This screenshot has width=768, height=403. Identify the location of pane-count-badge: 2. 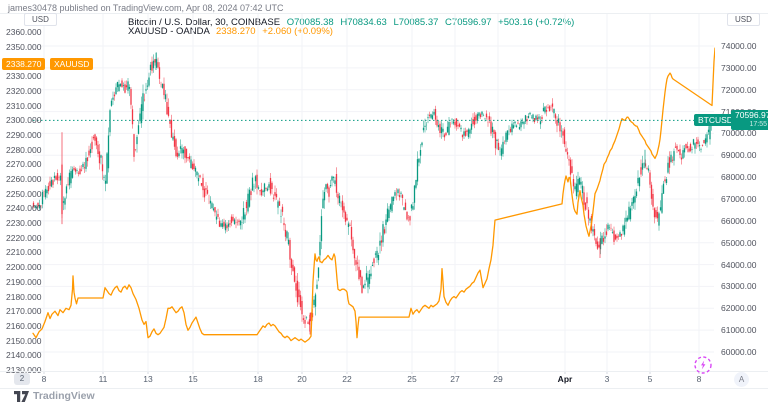
(22, 379).